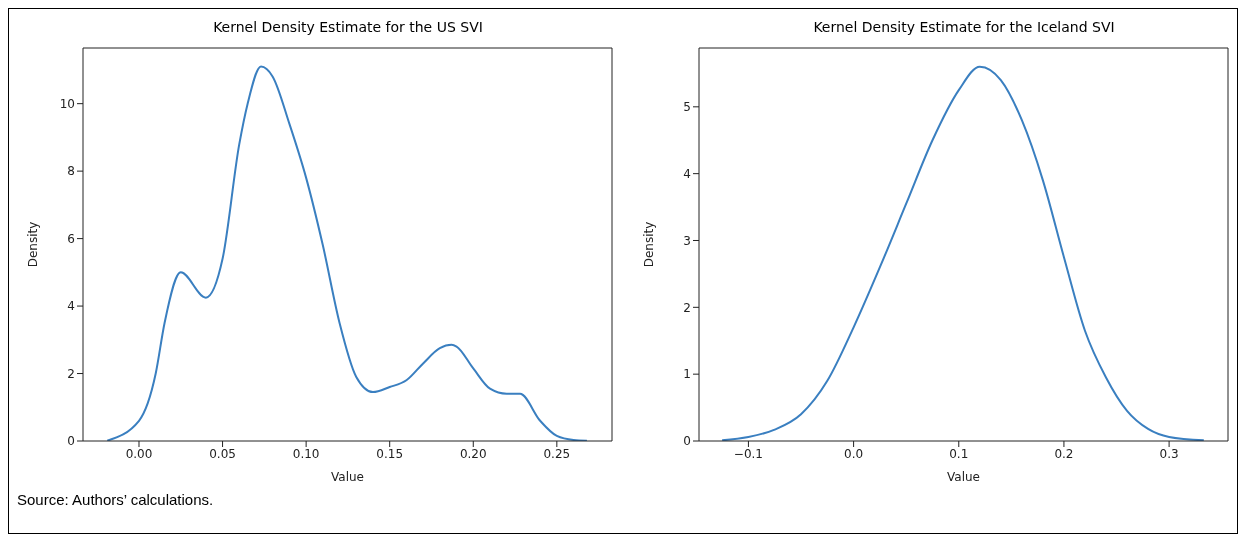 The width and height of the screenshot is (1249, 552). Describe the element at coordinates (71, 238) in the screenshot. I see `y-tick-label: 6` at that location.